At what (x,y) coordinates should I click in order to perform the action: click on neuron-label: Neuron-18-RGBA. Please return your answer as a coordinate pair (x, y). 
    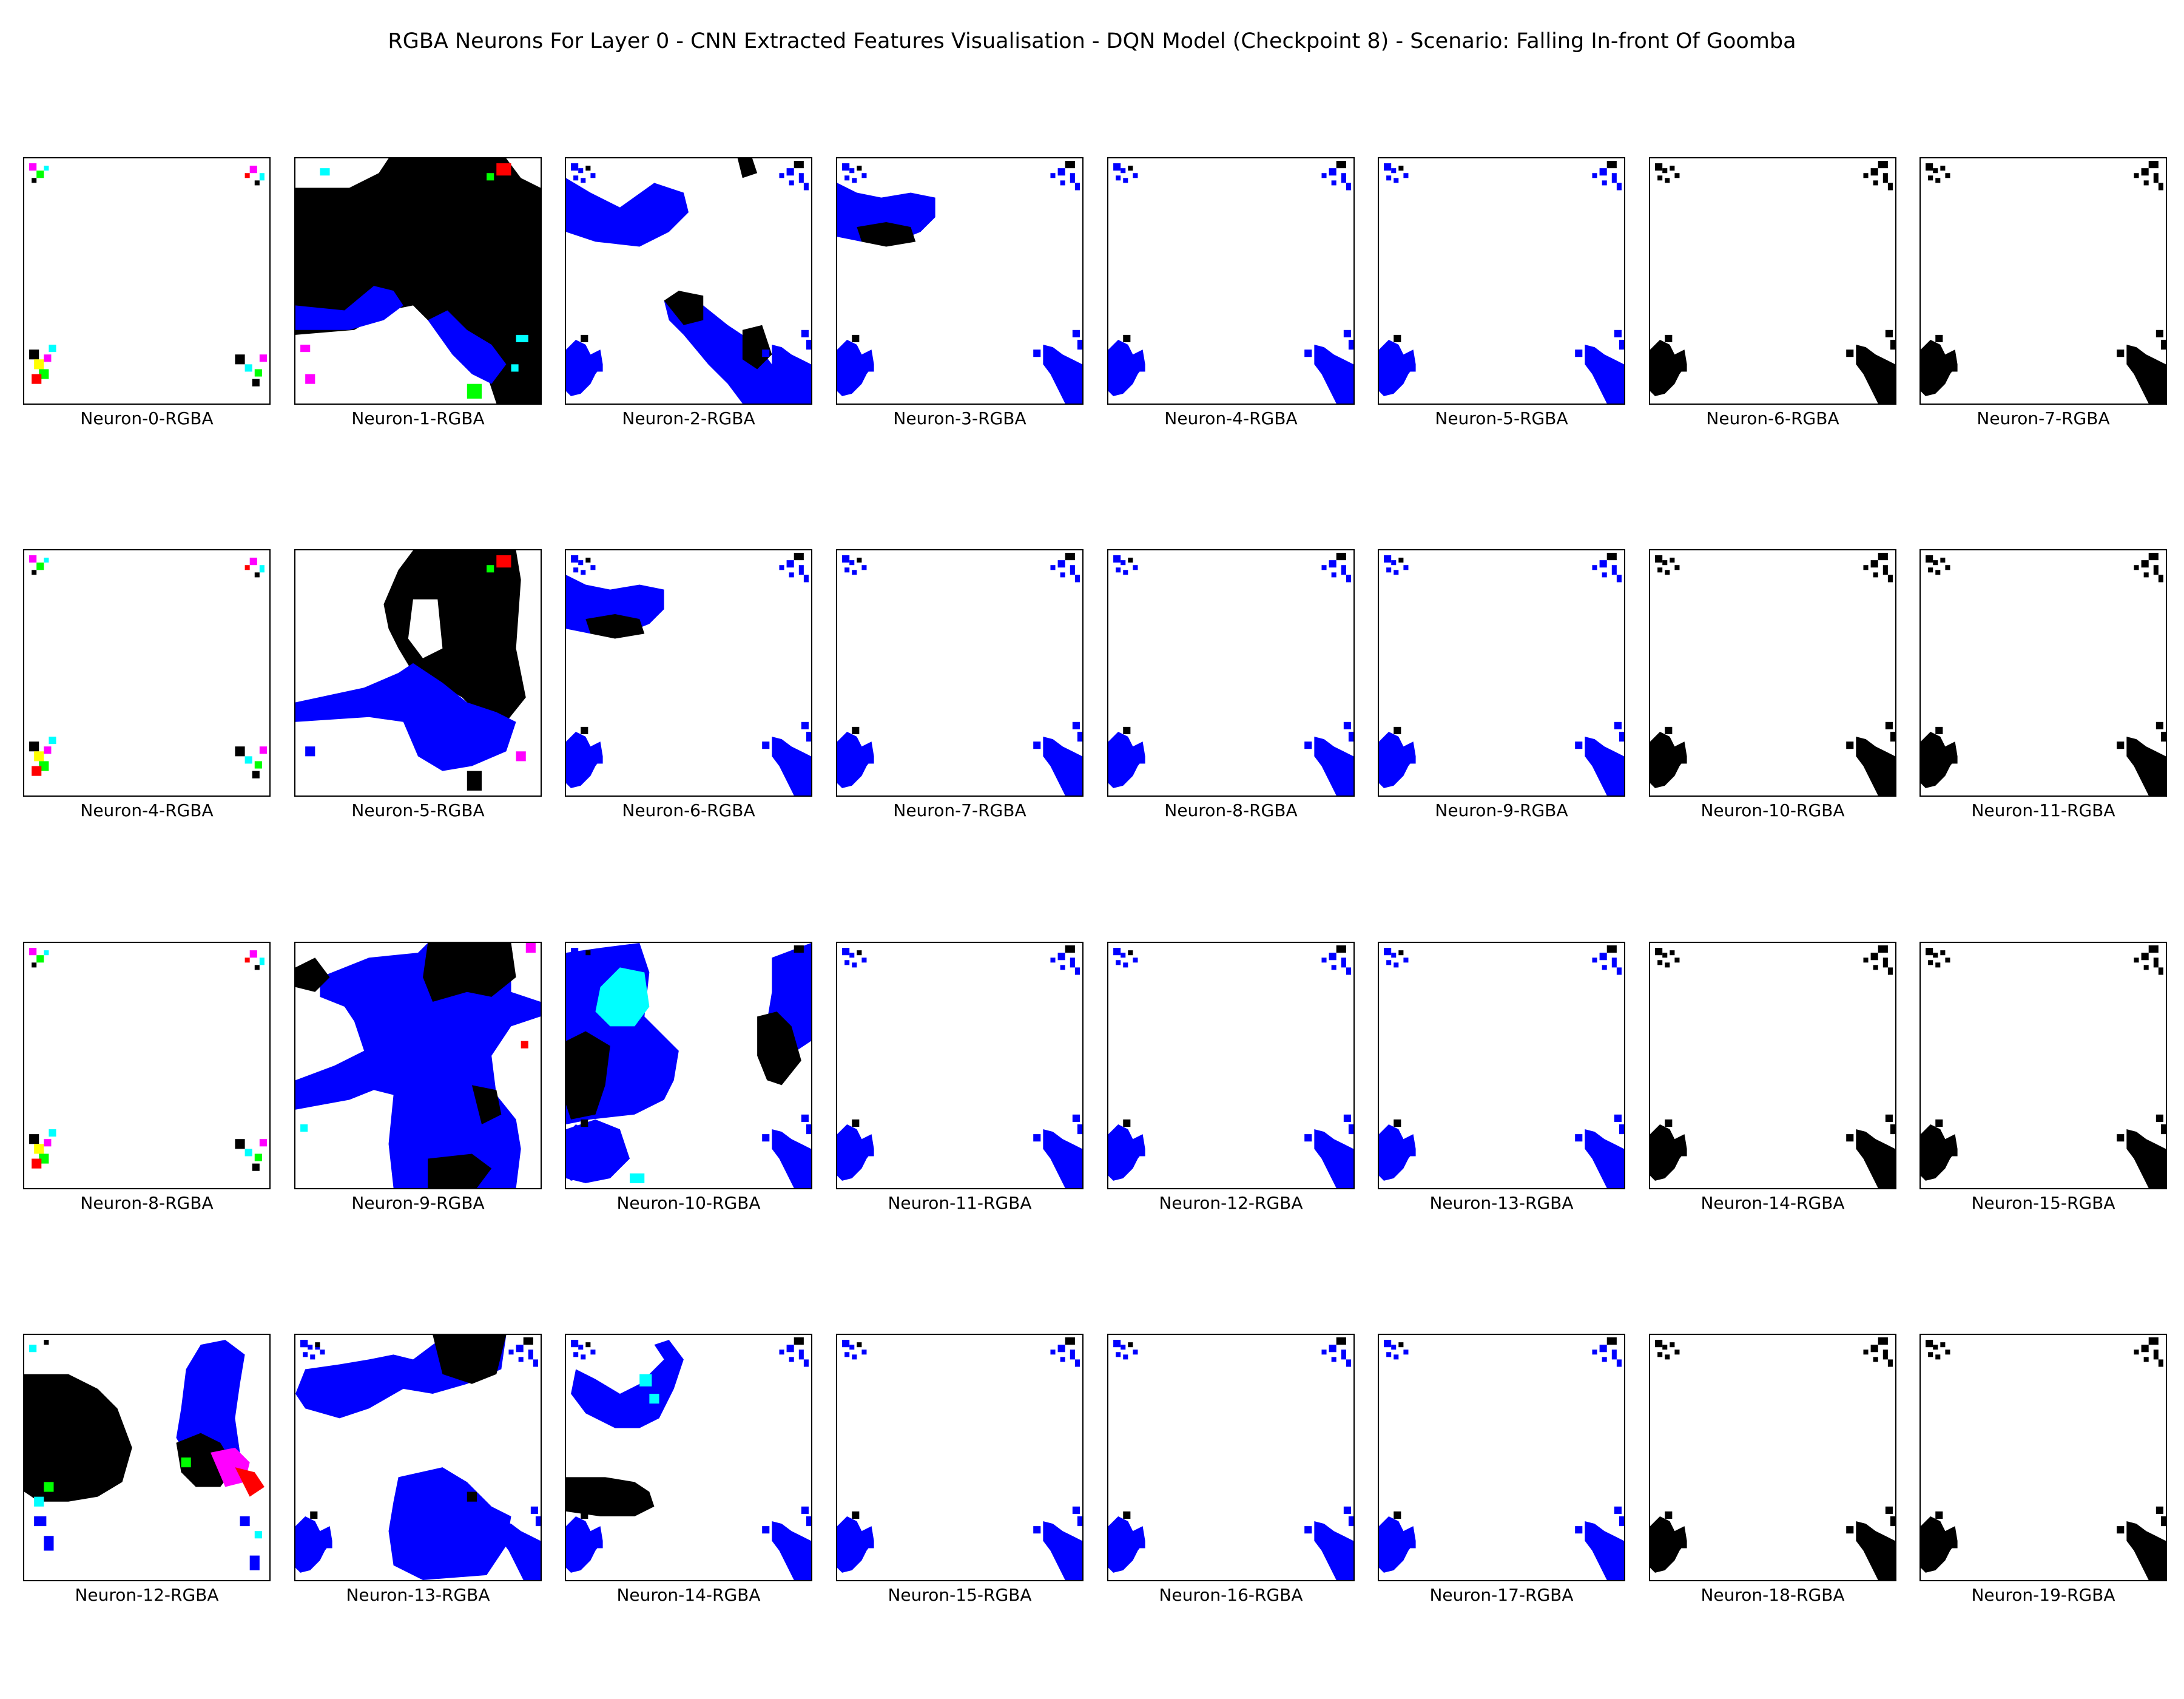
    Looking at the image, I should click on (1772, 1595).